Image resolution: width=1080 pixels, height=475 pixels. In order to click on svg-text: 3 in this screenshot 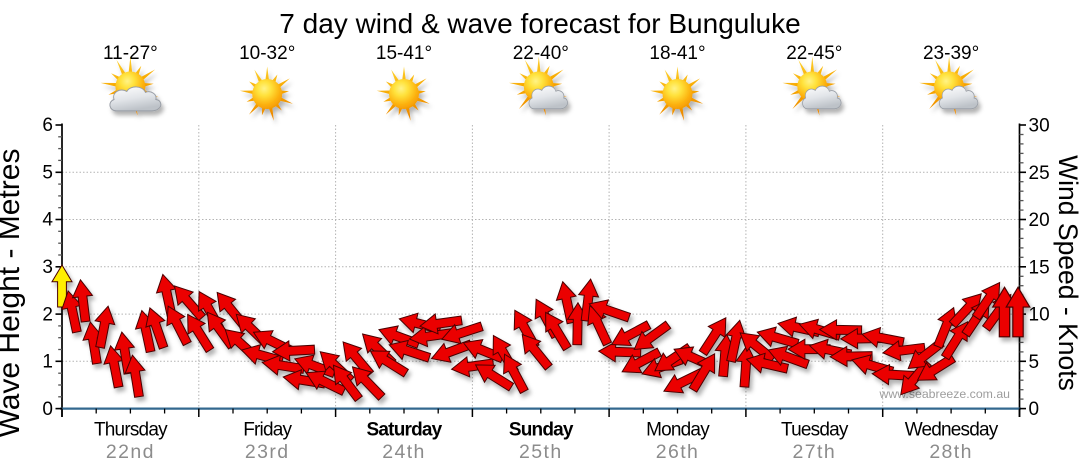, I will do `click(47, 267)`.